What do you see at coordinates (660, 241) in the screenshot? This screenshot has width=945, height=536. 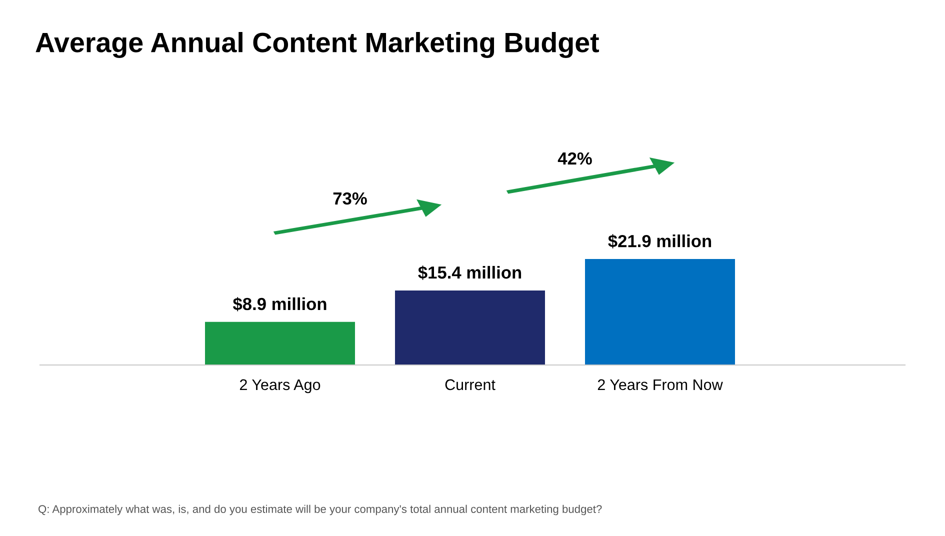 I see `data-label: $21.9 million` at bounding box center [660, 241].